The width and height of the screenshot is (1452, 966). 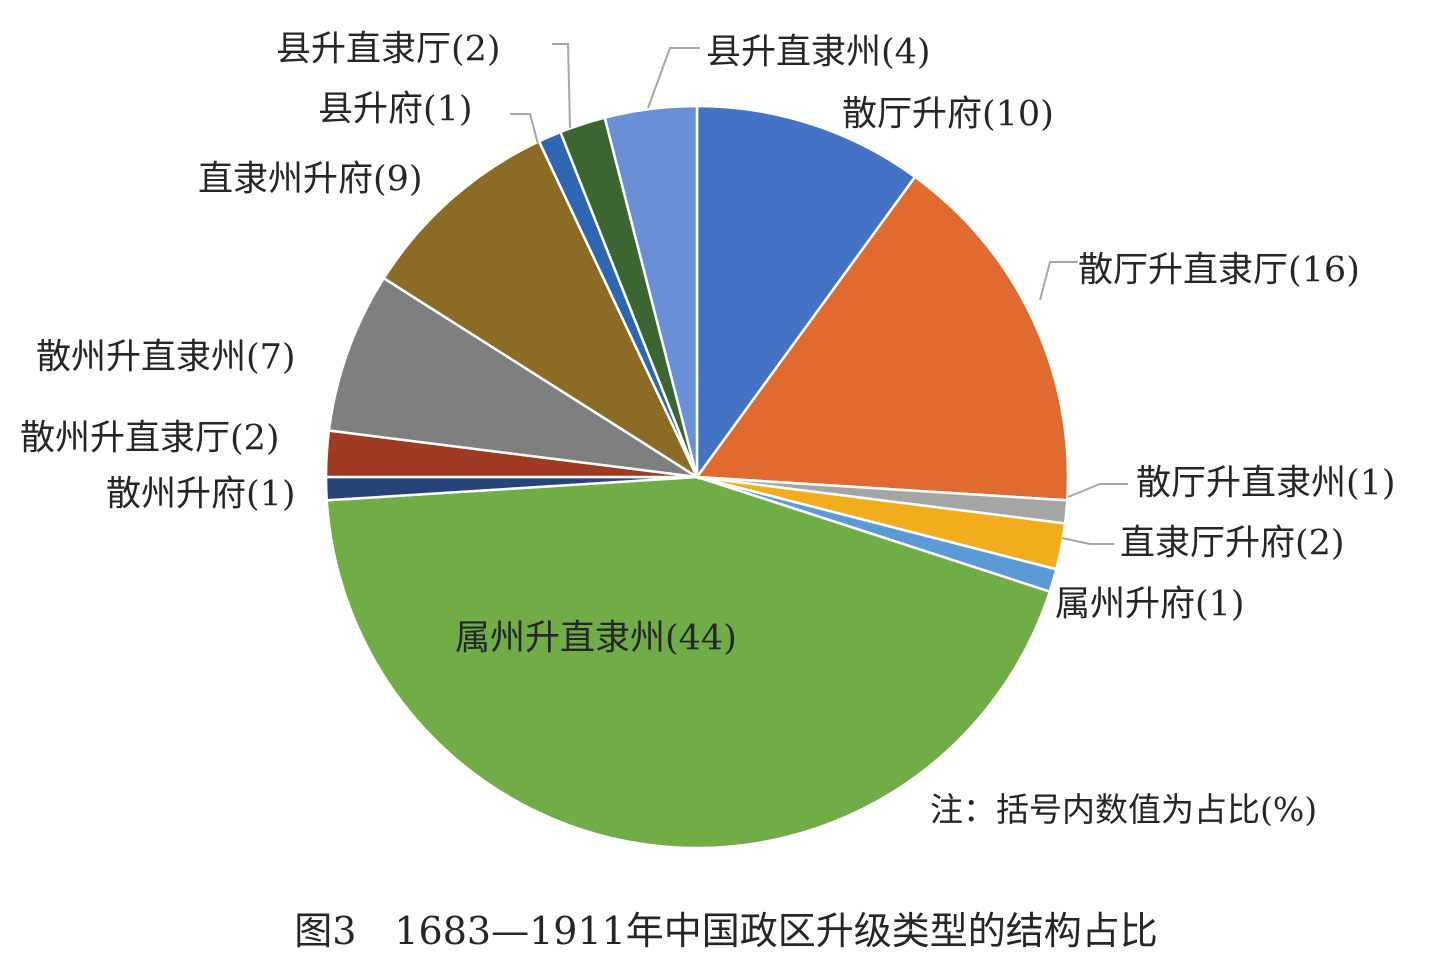 I want to click on slice-label: 散厅升直隶厅(16), so click(x=1219, y=271).